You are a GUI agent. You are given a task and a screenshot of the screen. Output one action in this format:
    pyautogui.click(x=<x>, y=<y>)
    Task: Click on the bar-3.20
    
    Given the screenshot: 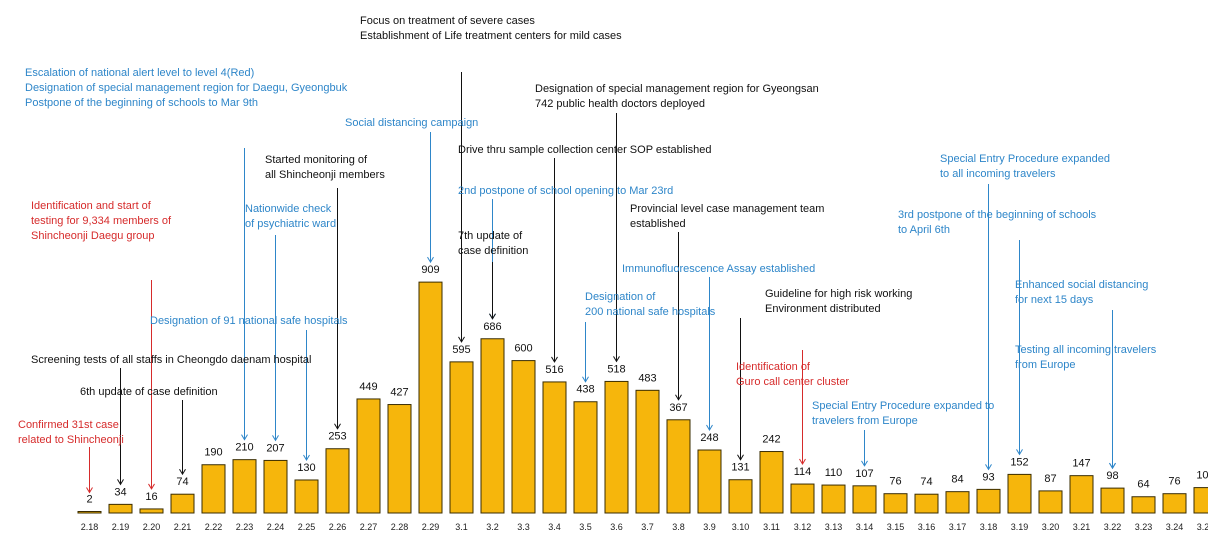 What is the action you would take?
    pyautogui.click(x=1050, y=502)
    